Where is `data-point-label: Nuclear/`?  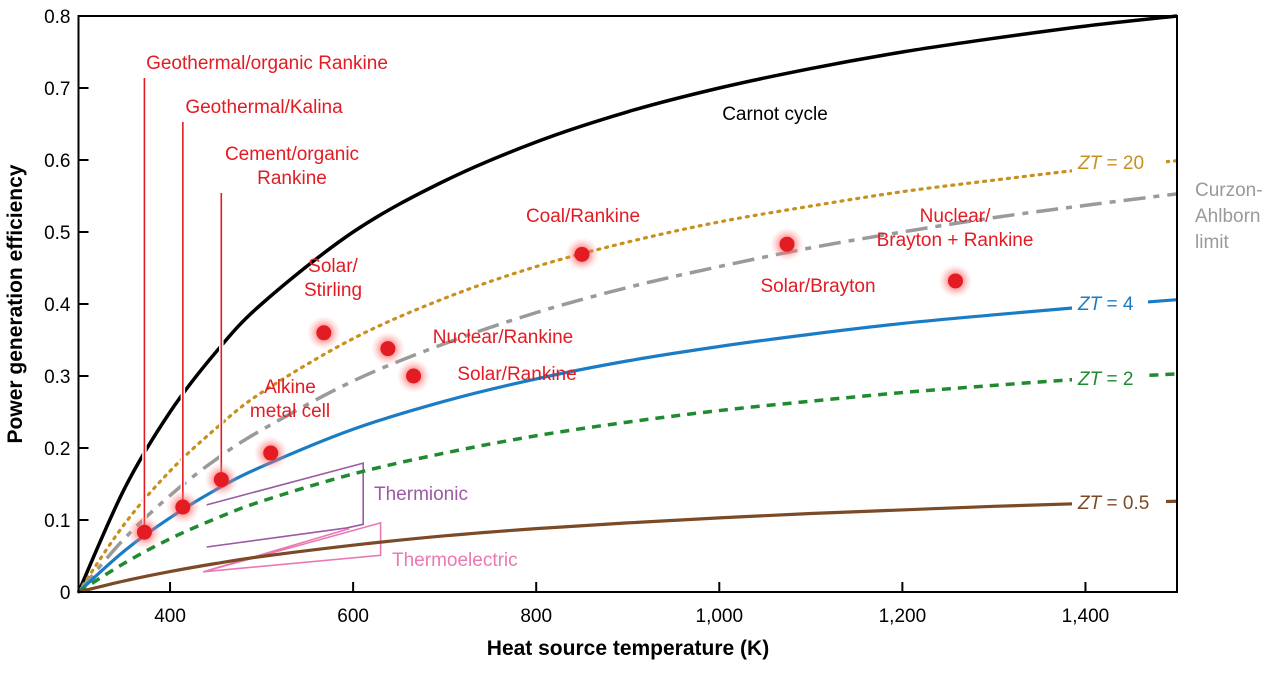
data-point-label: Nuclear/ is located at coordinates (955, 216).